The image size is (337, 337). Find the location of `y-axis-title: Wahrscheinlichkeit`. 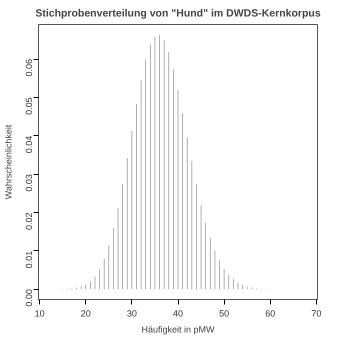

y-axis-title: Wahrscheinlichkeit is located at coordinates (9, 162).